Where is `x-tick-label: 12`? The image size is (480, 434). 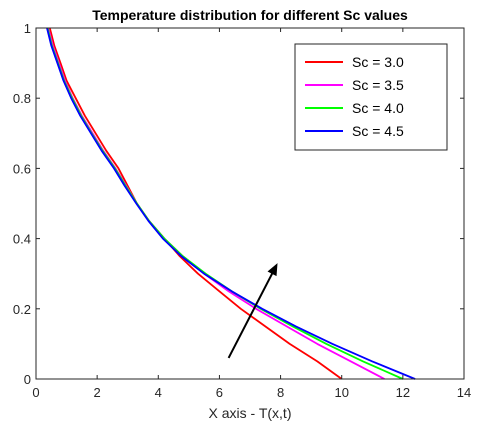 x-tick-label: 12 is located at coordinates (403, 392).